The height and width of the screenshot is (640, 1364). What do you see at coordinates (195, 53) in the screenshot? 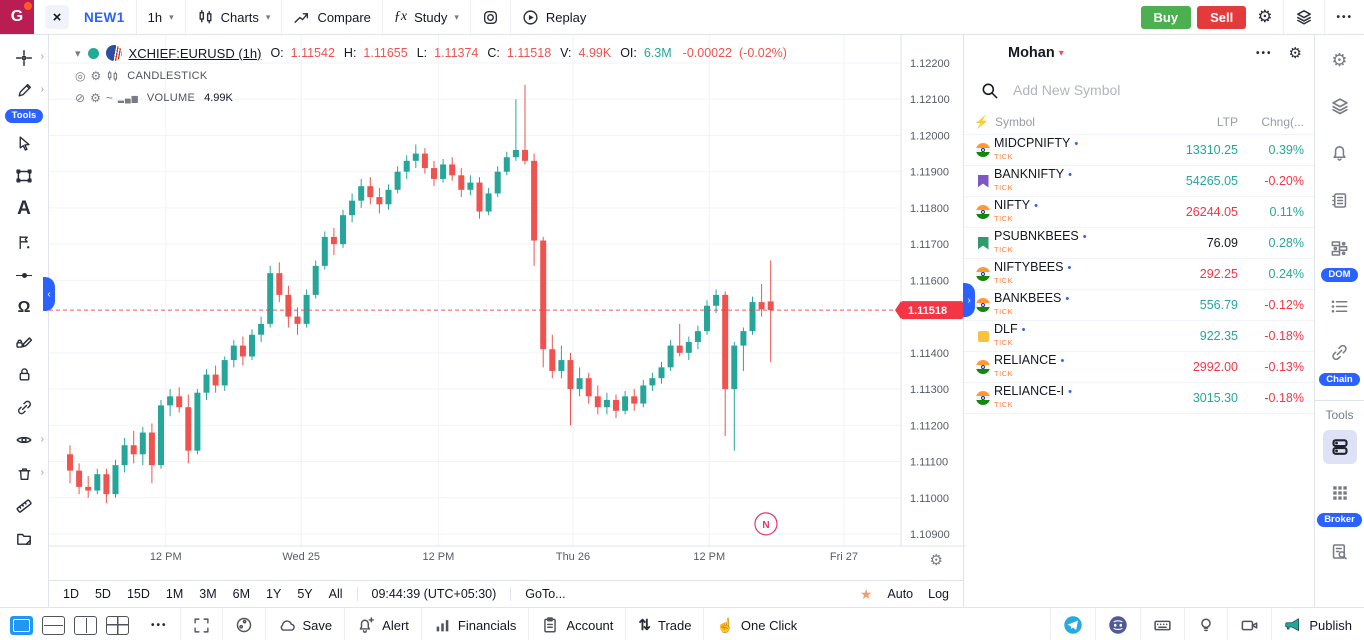
I see `symbol-name-link: XCHIEF:EURUSD (1h)` at bounding box center [195, 53].